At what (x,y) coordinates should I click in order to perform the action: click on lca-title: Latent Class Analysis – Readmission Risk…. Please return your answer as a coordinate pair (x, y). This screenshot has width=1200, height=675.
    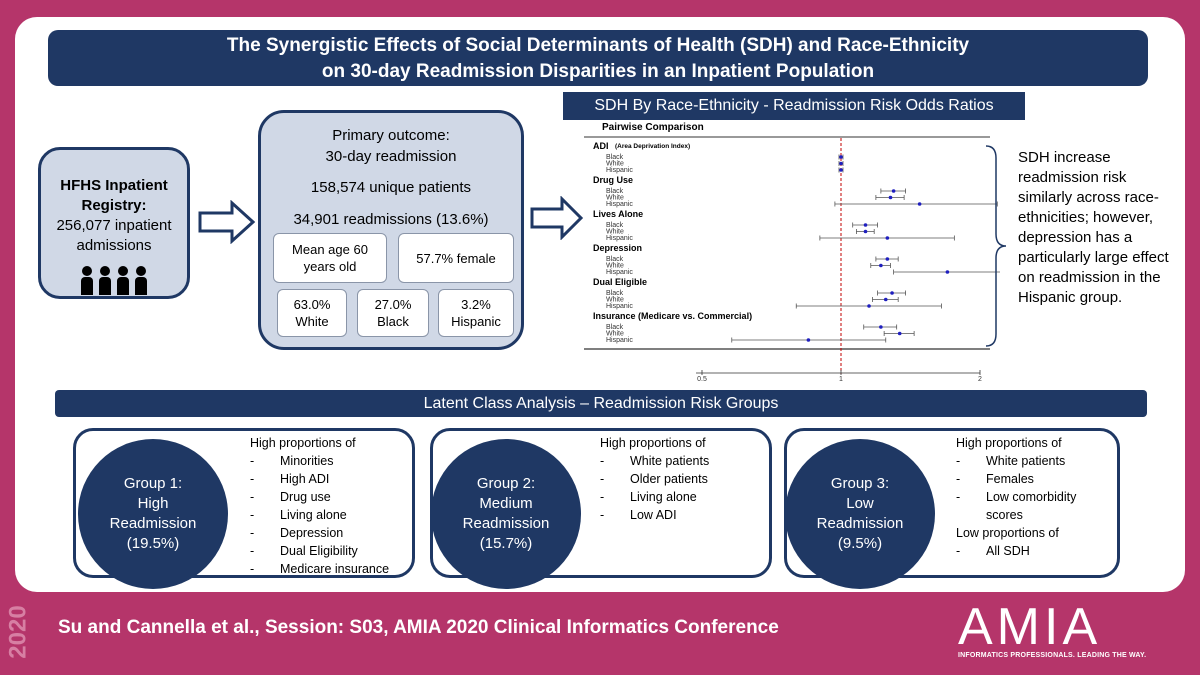
    Looking at the image, I should click on (601, 403).